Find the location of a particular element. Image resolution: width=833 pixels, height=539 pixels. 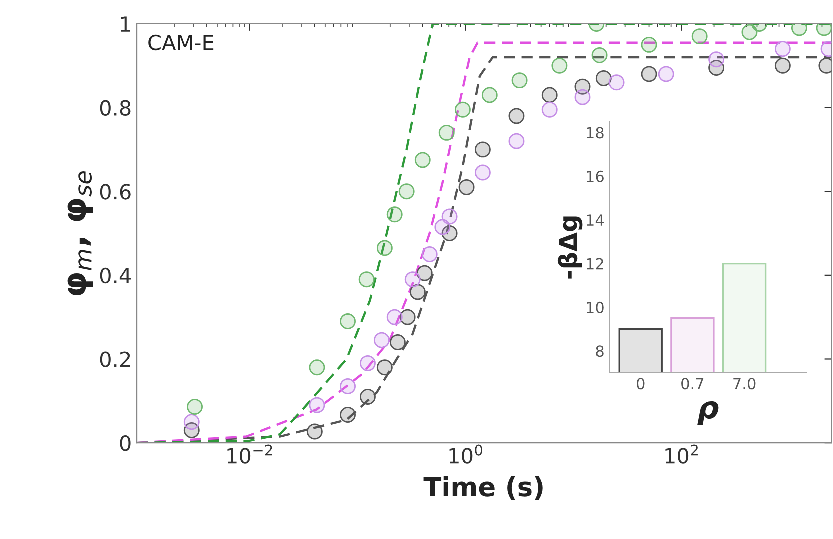

x-axis-title: ρ is located at coordinates (708, 413).